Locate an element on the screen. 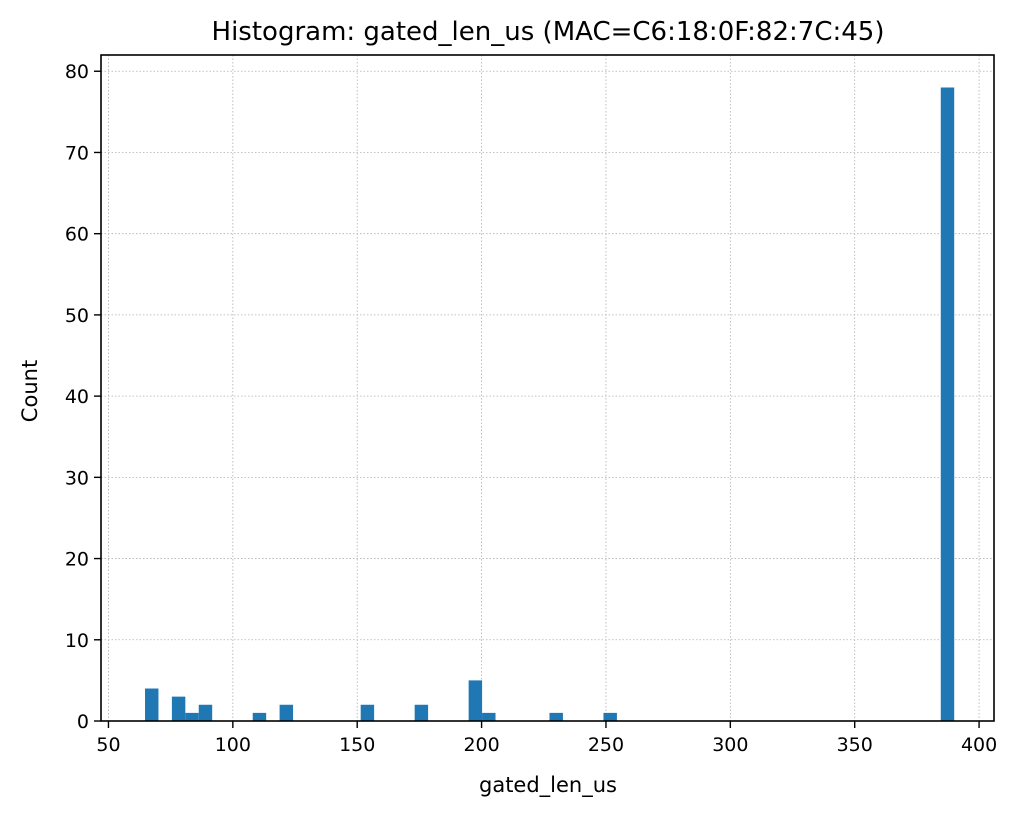  y-tick-label: 70 is located at coordinates (77, 153).